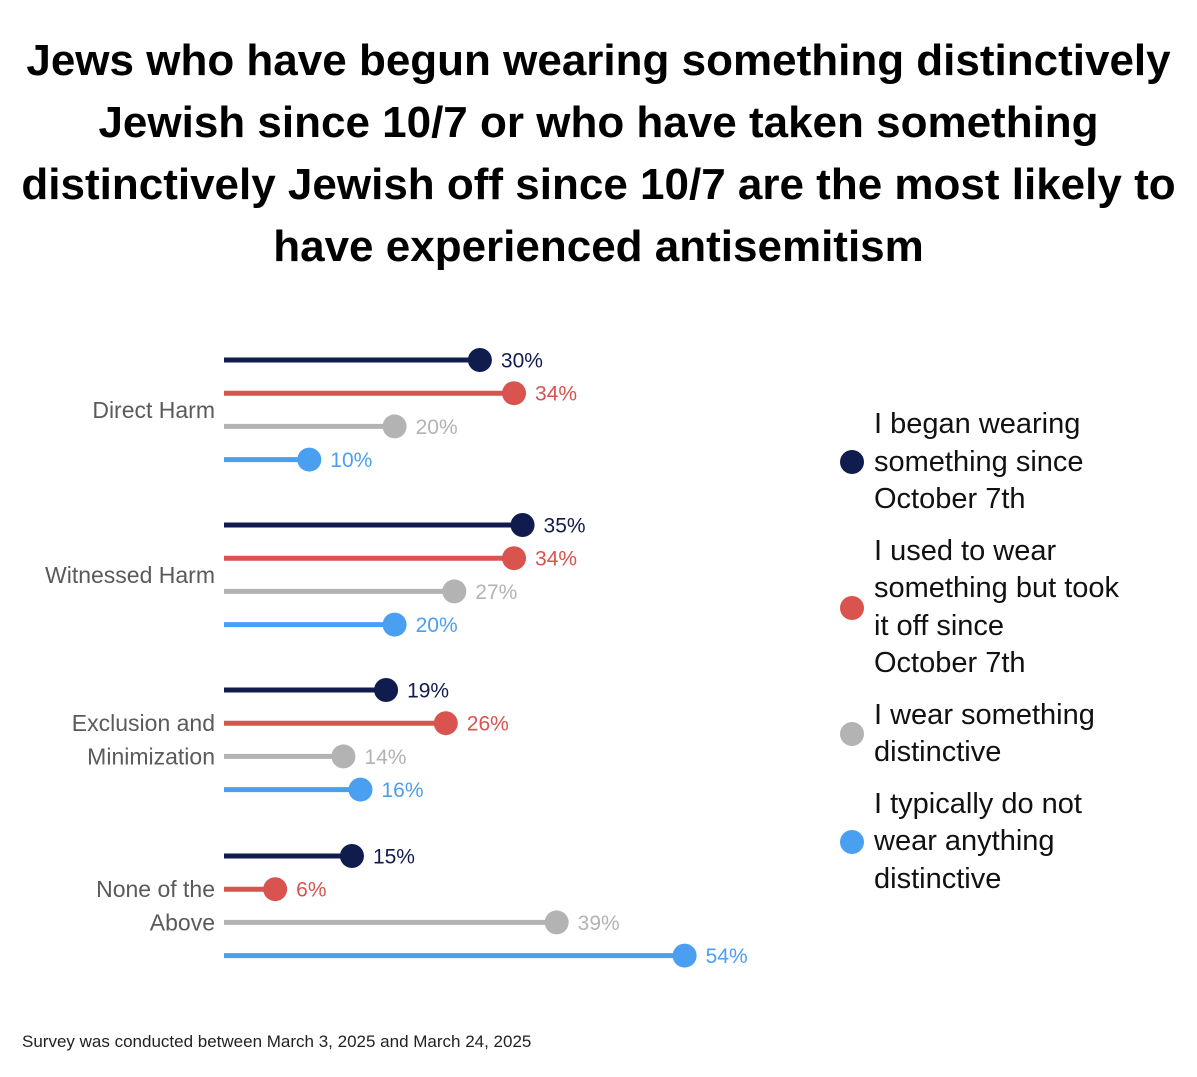 The image size is (1197, 1077). What do you see at coordinates (522, 361) in the screenshot?
I see `data-label: 30%` at bounding box center [522, 361].